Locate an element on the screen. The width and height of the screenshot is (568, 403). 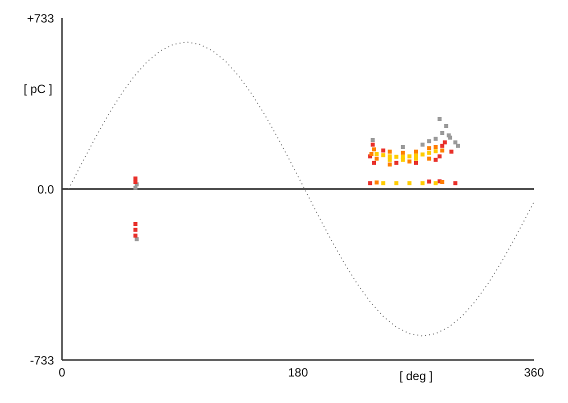
y-axis-title: [ pC ] is located at coordinates (38, 89).